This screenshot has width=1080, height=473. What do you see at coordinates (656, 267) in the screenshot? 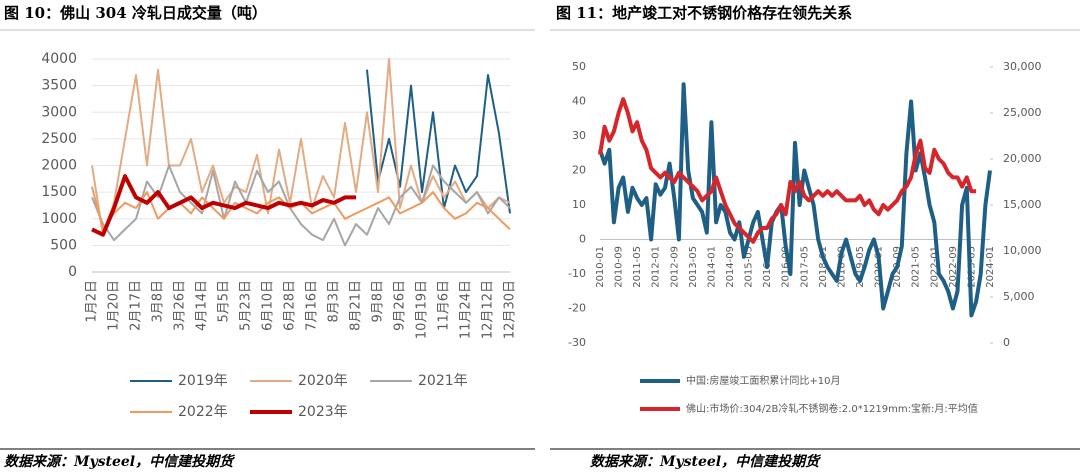
I see `x-tick-label: 2012-01` at bounding box center [656, 267].